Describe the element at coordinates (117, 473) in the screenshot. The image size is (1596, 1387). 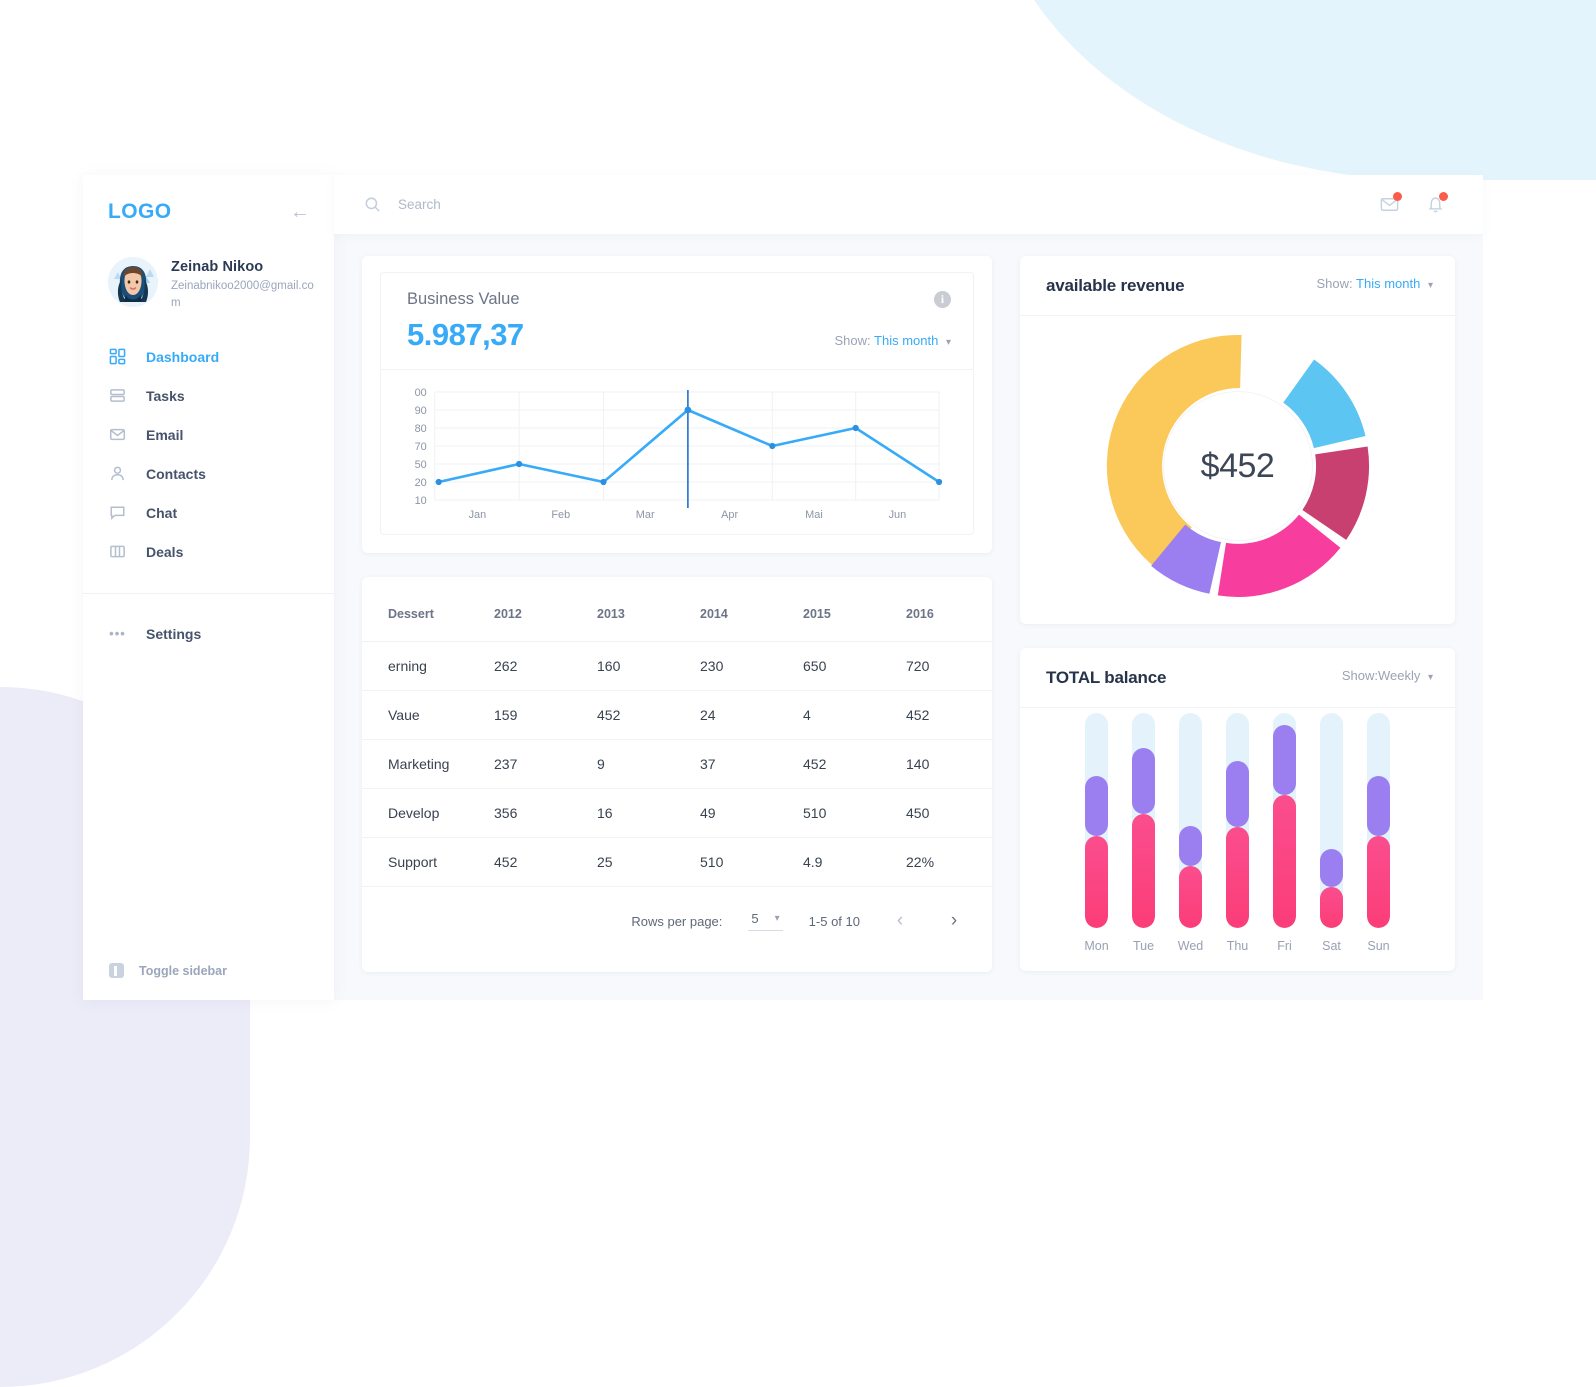
I see `person-icon` at that location.